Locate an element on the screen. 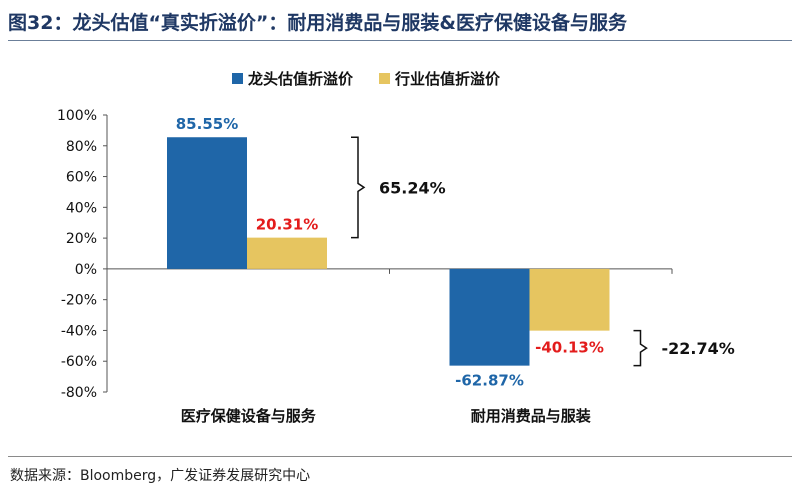  y-tick-label: 0% is located at coordinates (86, 270).